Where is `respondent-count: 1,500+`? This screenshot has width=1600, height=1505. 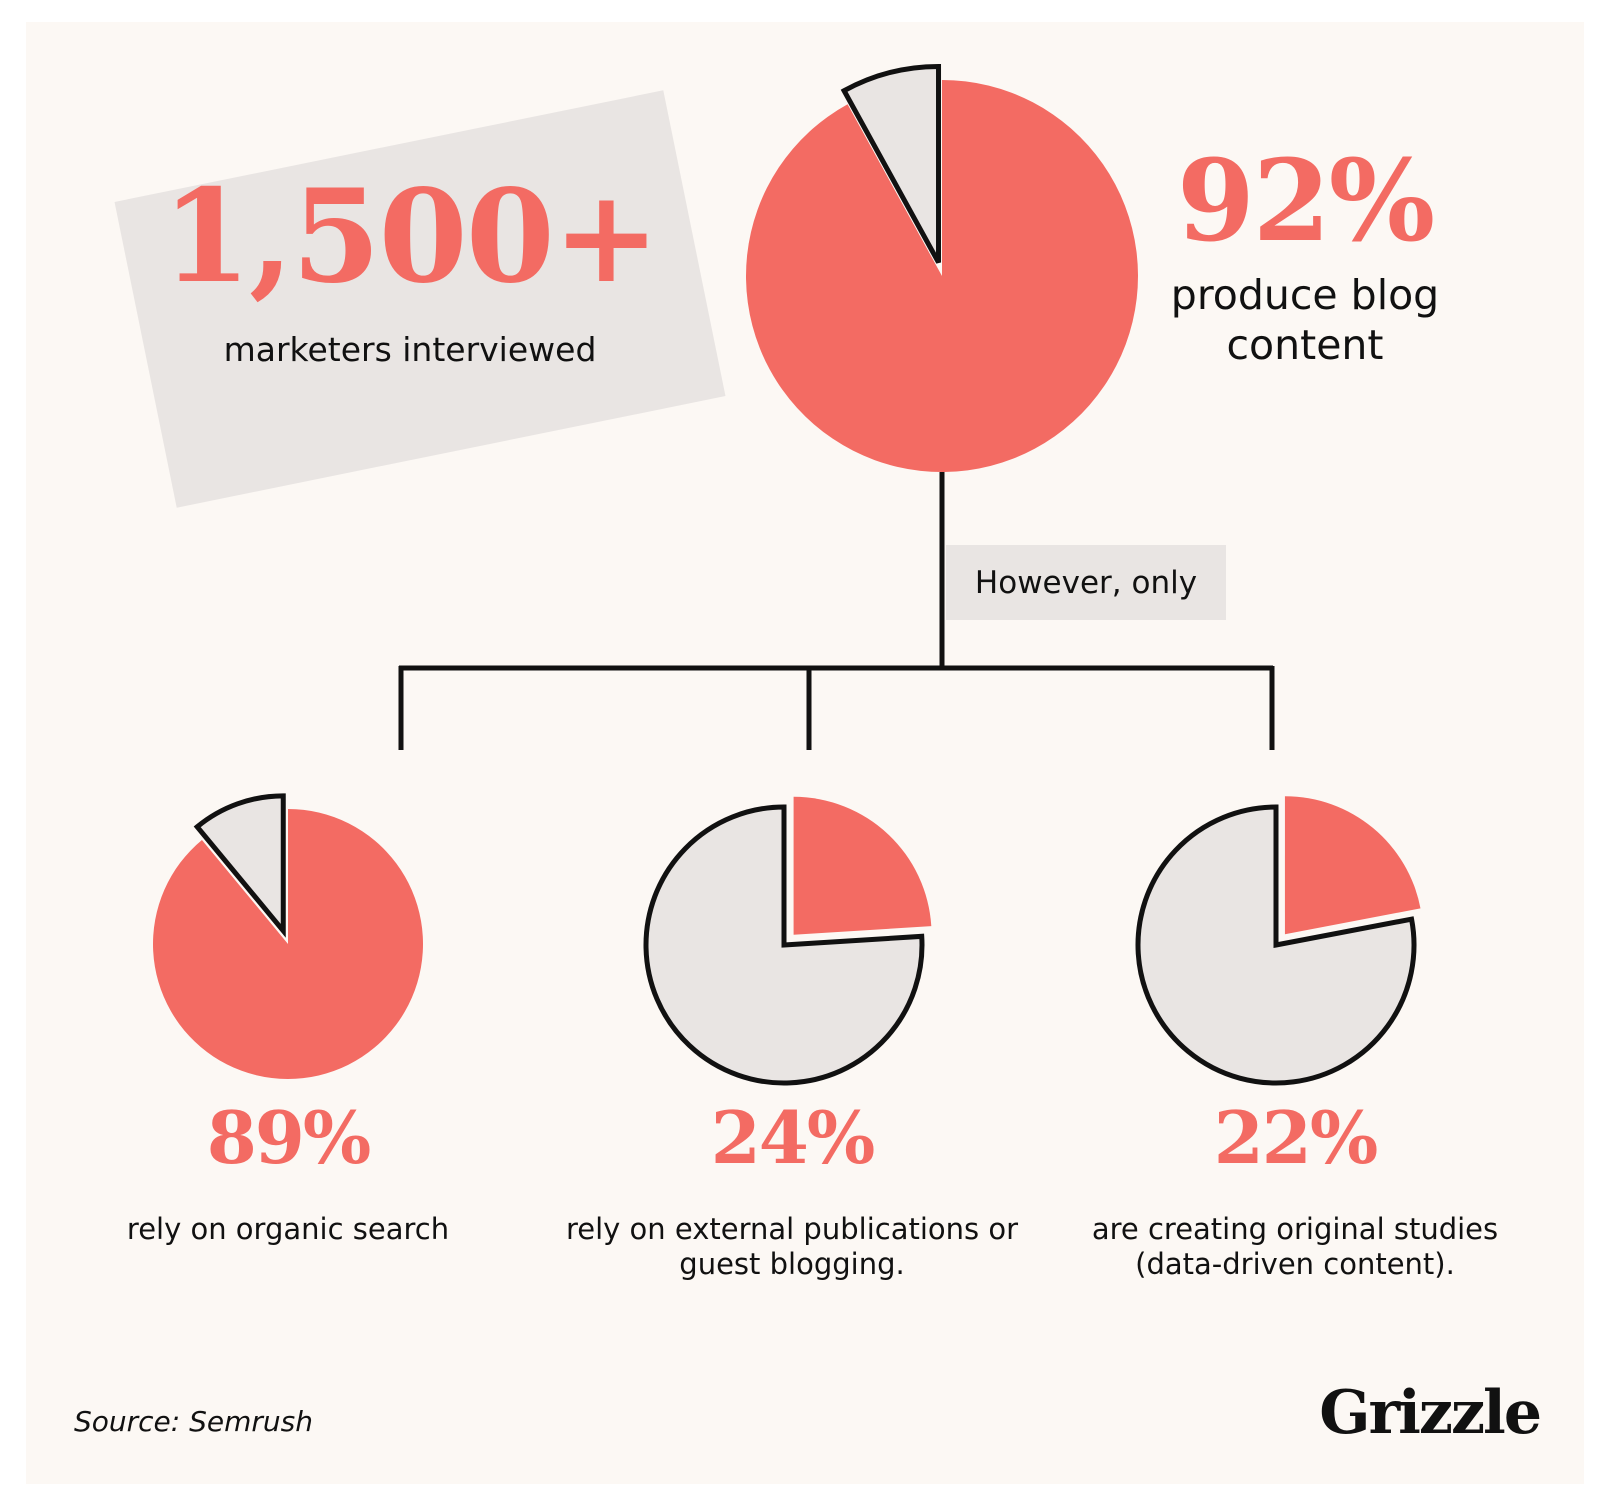
respondent-count: 1,500+ is located at coordinates (410, 237).